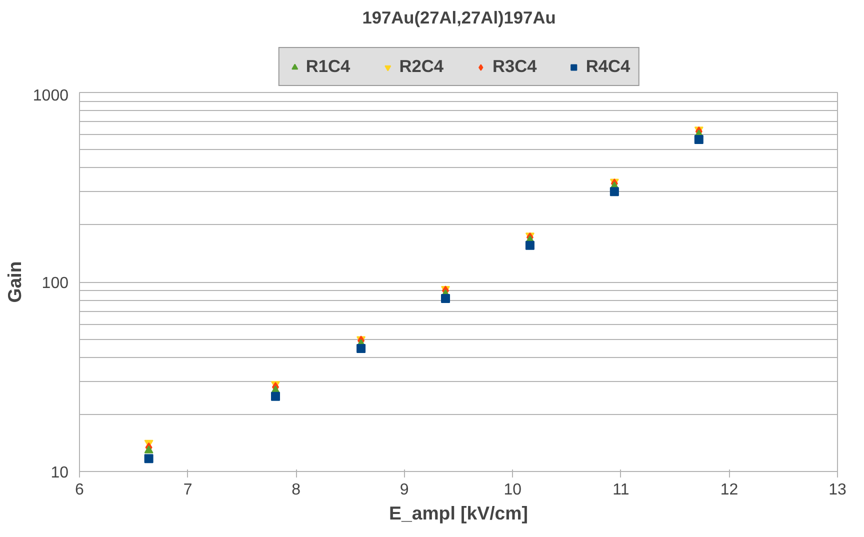  Describe the element at coordinates (729, 490) in the screenshot. I see `x-tick-label: 12` at that location.